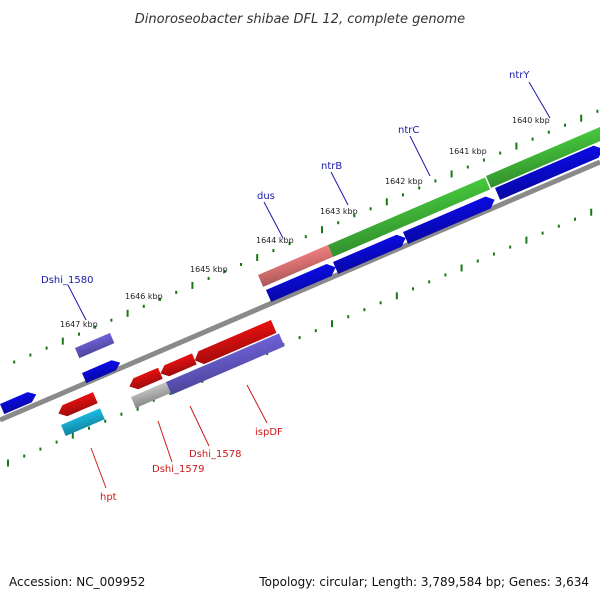 The image size is (600, 600). I want to click on gene-label-dshi-1578: Dshi_1578, so click(215, 454).